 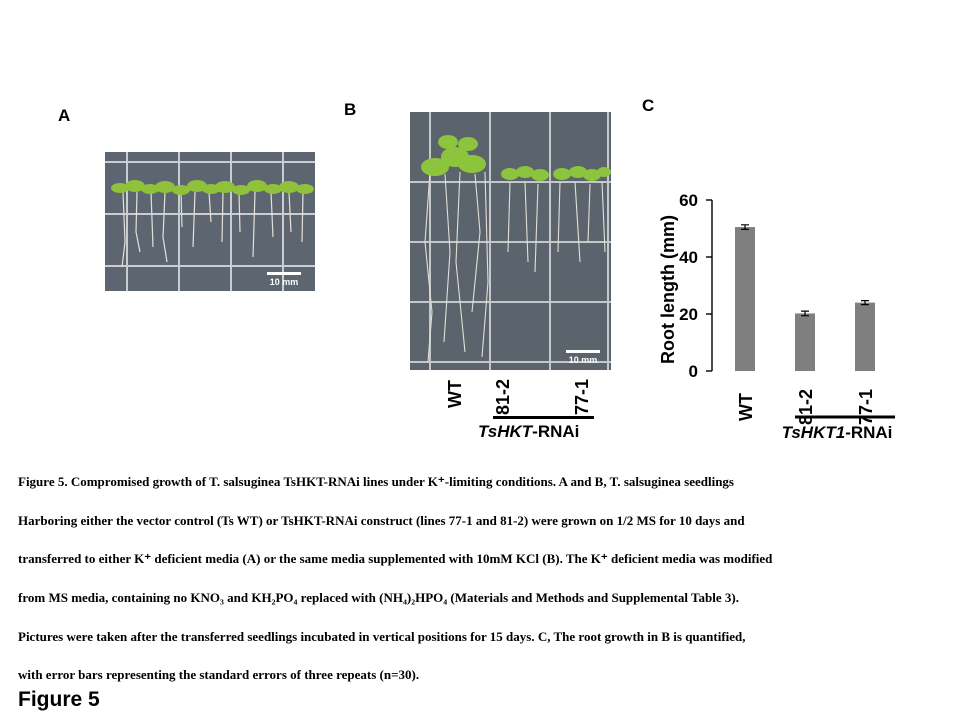 What do you see at coordinates (814, 432) in the screenshot?
I see `chart-gene-name: TsHKT1` at bounding box center [814, 432].